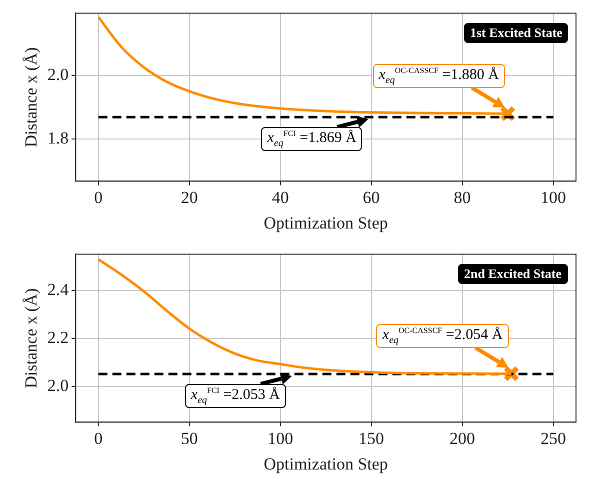 This screenshot has width=592, height=481. Describe the element at coordinates (439, 76) in the screenshot. I see `annotation: x$_{eq}$$^{OC-CASSCF}$ =1.880 Å` at that location.